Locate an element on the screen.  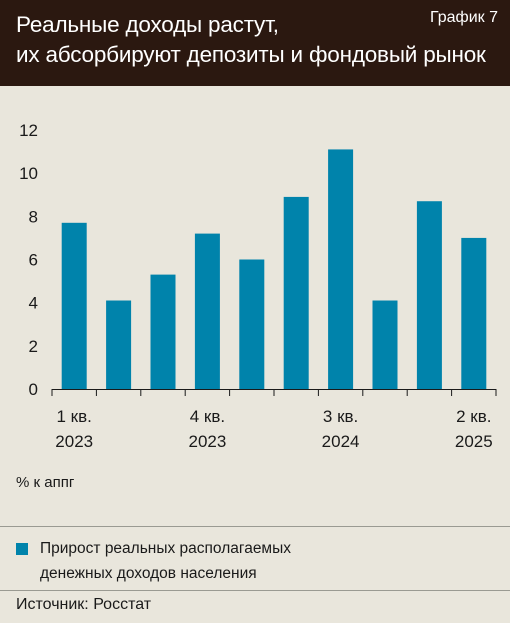
y-tick-label: 2 is located at coordinates (33, 346).